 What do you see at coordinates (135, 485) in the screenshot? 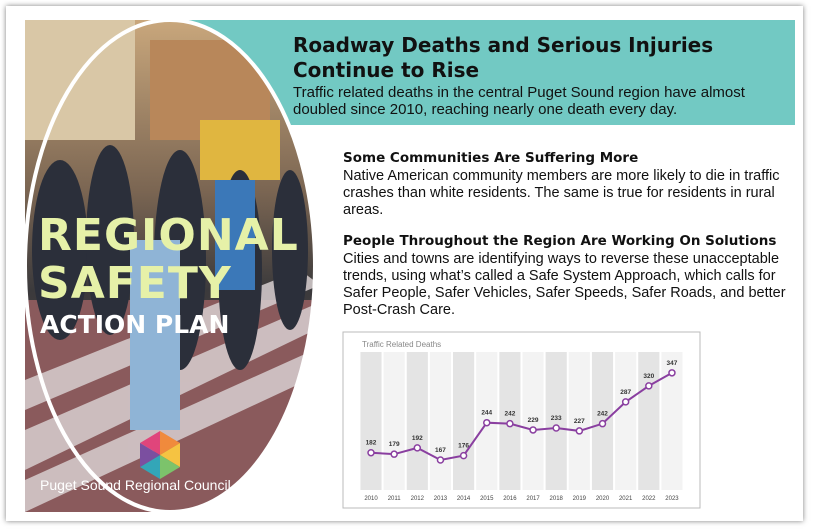
I see `organization: Puget Sound Regional Council` at bounding box center [135, 485].